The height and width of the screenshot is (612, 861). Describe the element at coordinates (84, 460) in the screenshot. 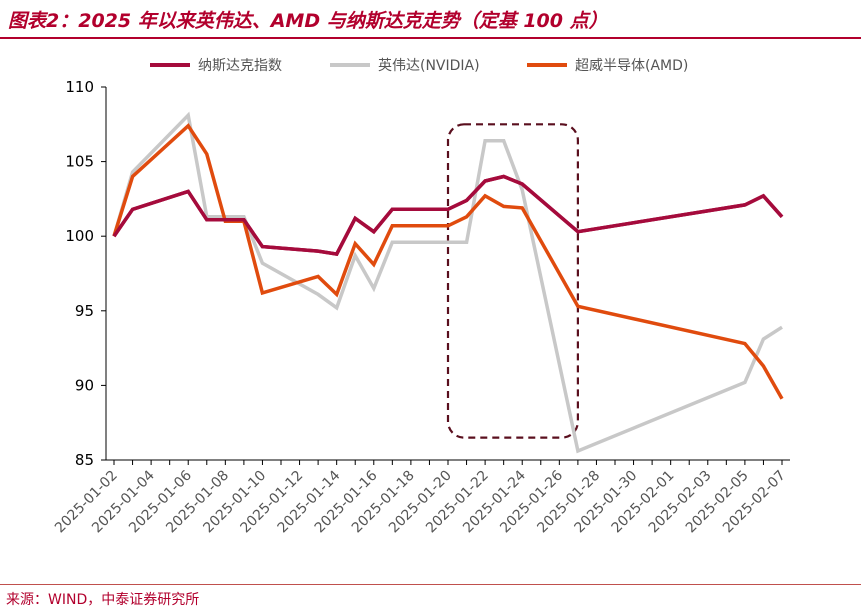

I see `y-tick-label: 85` at that location.